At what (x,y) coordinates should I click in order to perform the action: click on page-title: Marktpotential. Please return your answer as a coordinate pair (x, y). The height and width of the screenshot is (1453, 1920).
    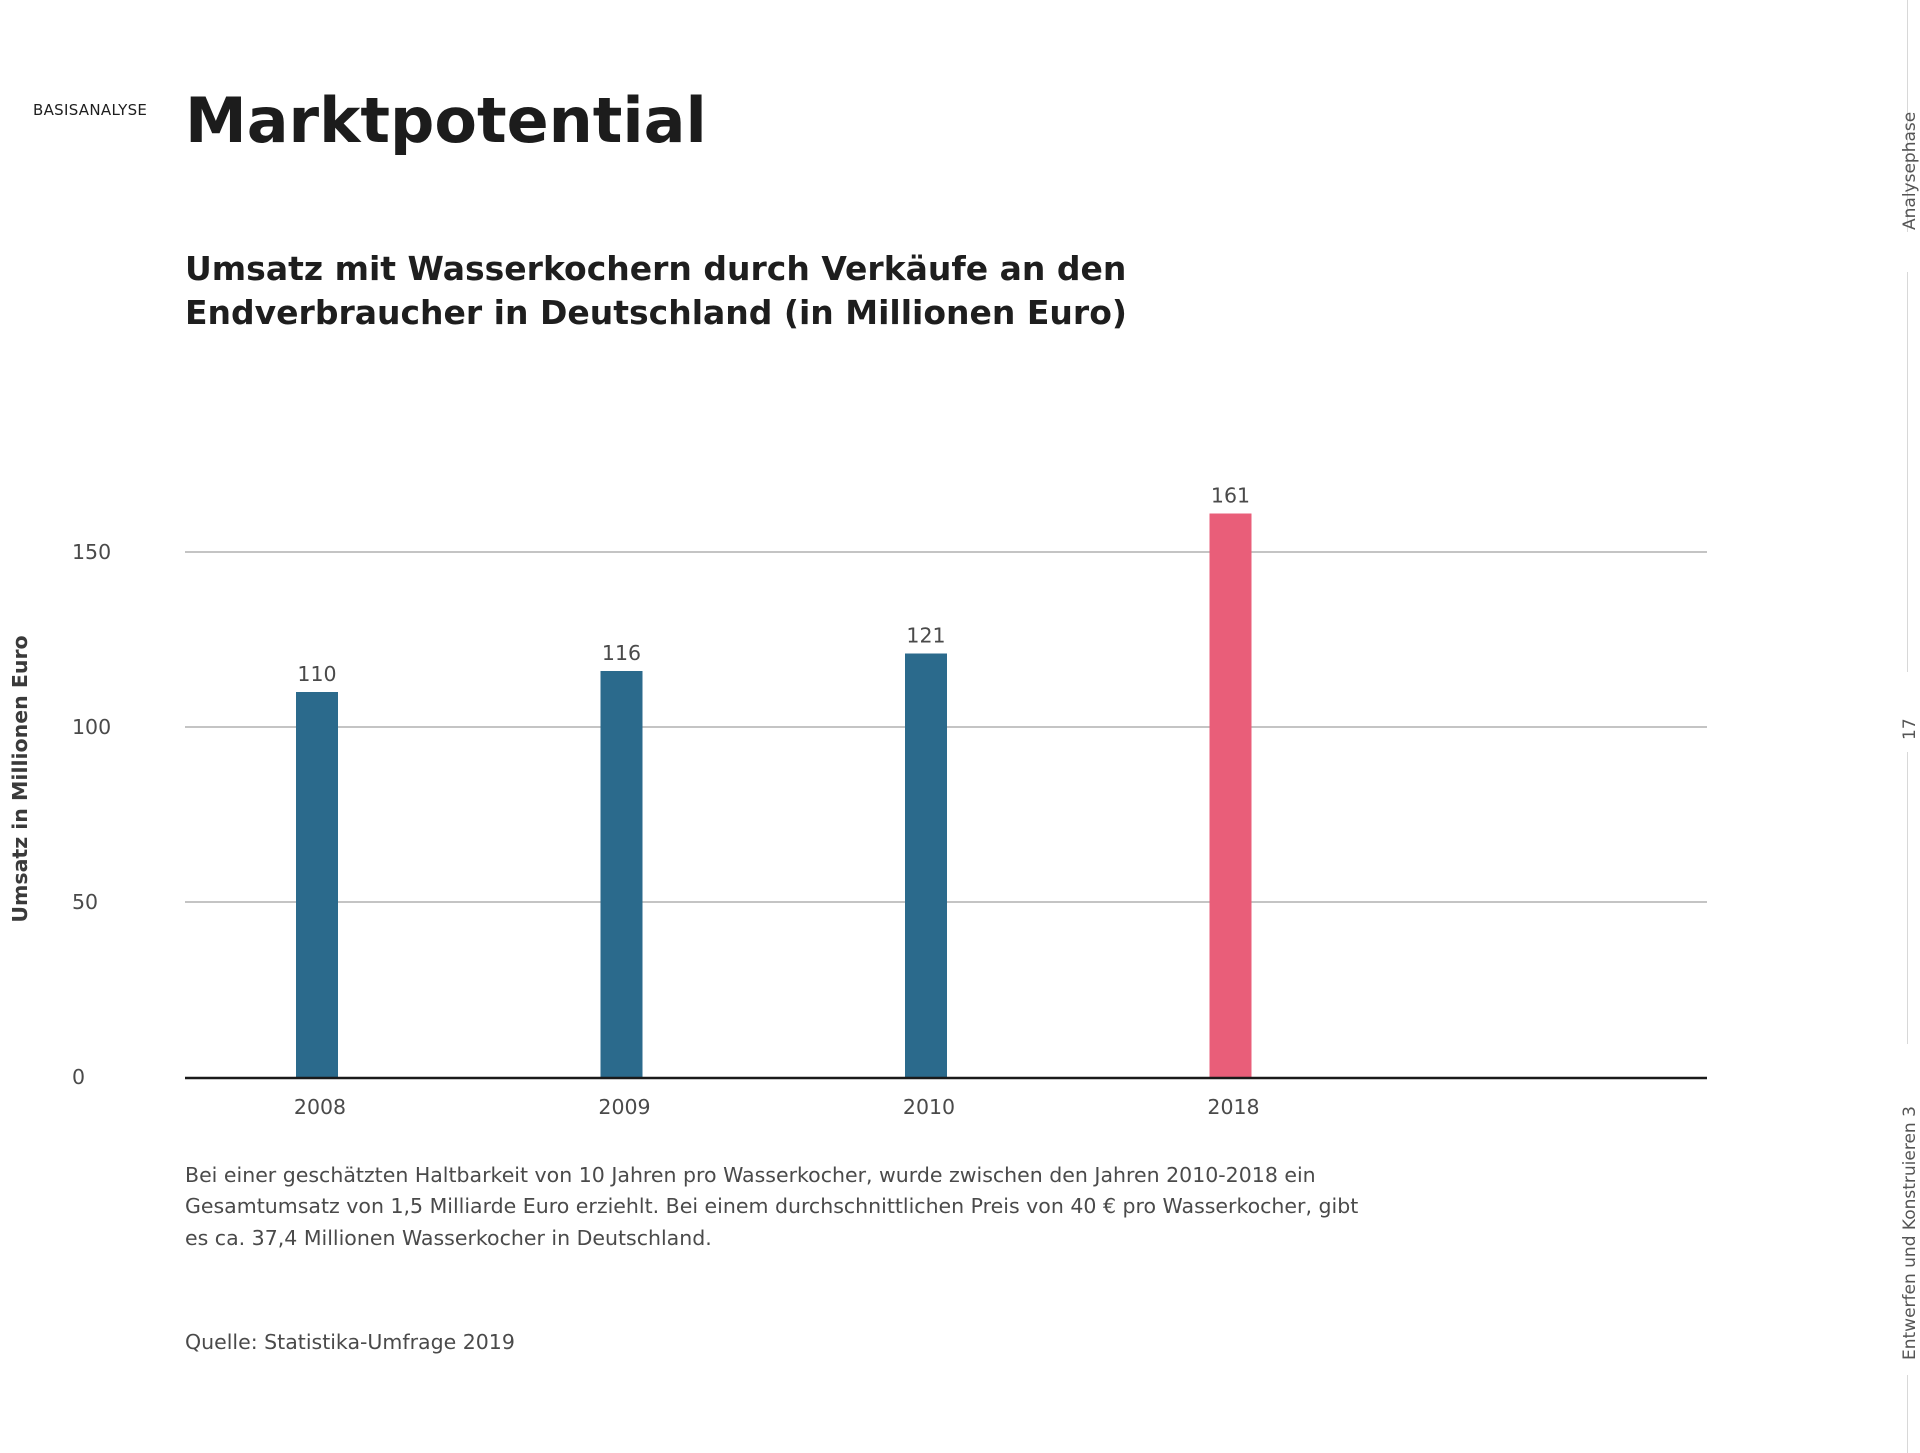
    Looking at the image, I should click on (446, 120).